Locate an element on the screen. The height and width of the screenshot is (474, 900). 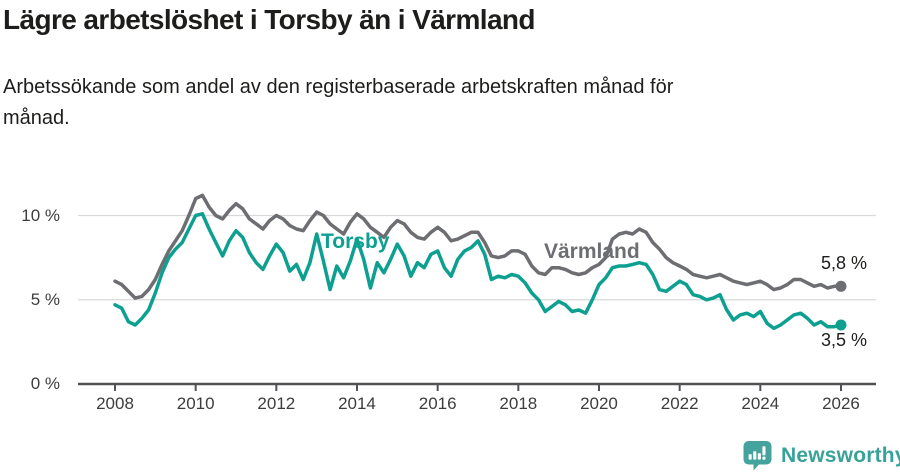
x-axis-tick-label: 2010 is located at coordinates (195, 403).